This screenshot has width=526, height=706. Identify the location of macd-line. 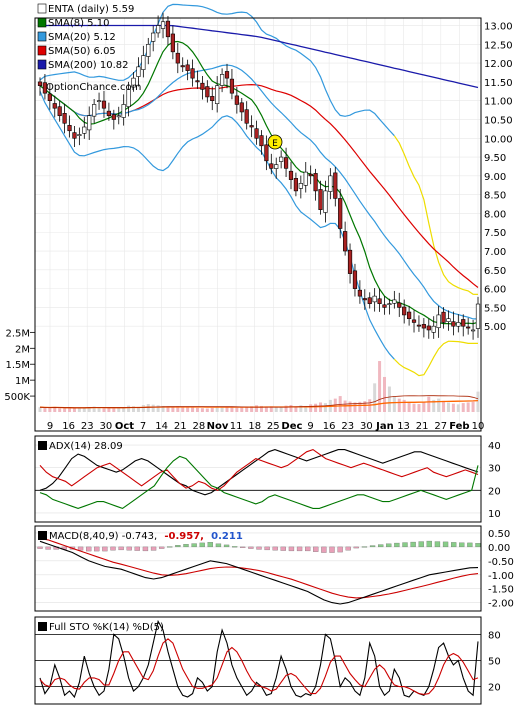
(259, 572).